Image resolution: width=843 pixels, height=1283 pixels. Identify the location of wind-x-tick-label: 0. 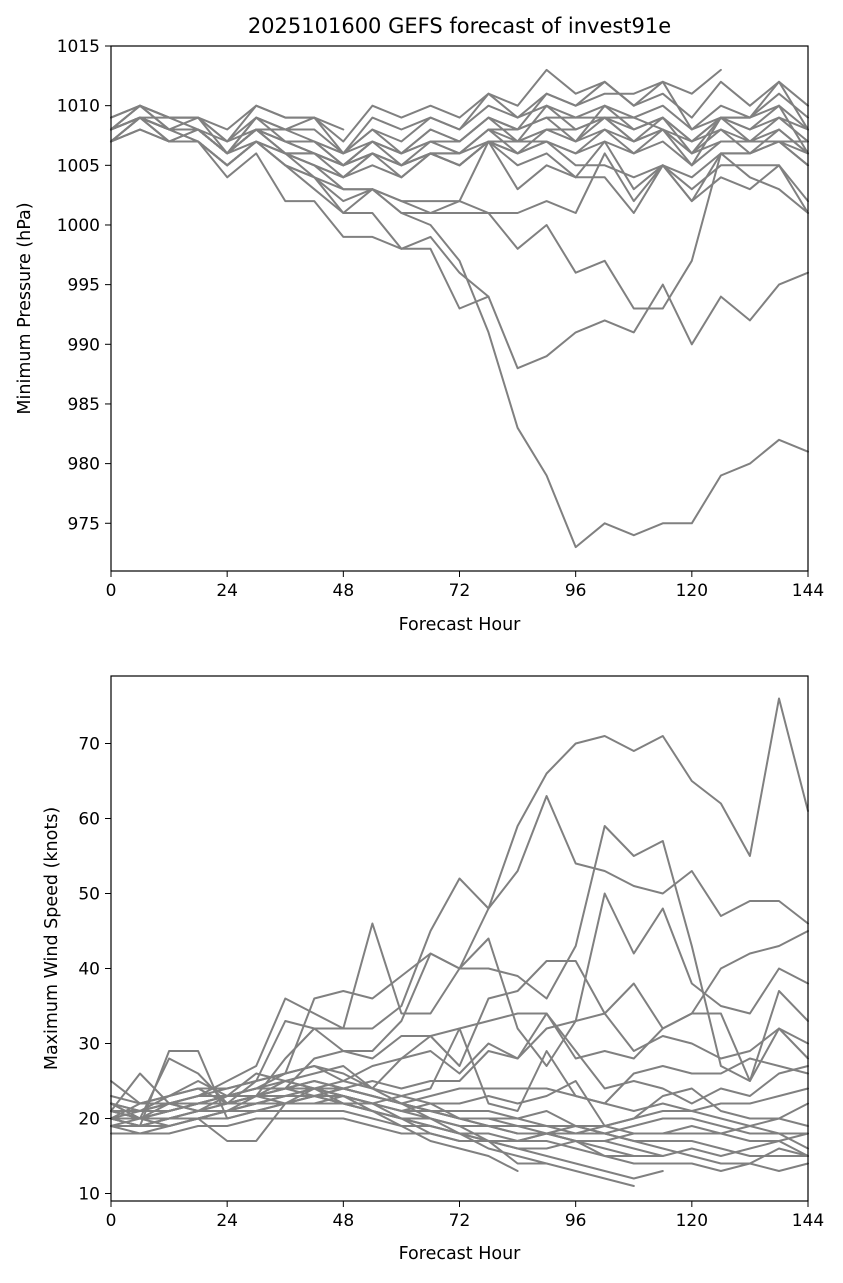
(111, 1221).